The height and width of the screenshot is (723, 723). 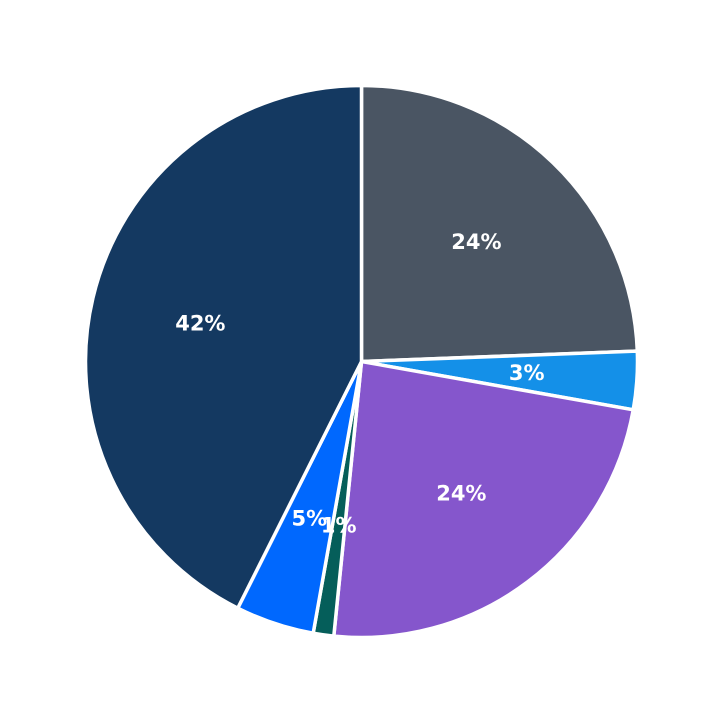 I want to click on pie-slice-label-4: 1%, so click(x=339, y=526).